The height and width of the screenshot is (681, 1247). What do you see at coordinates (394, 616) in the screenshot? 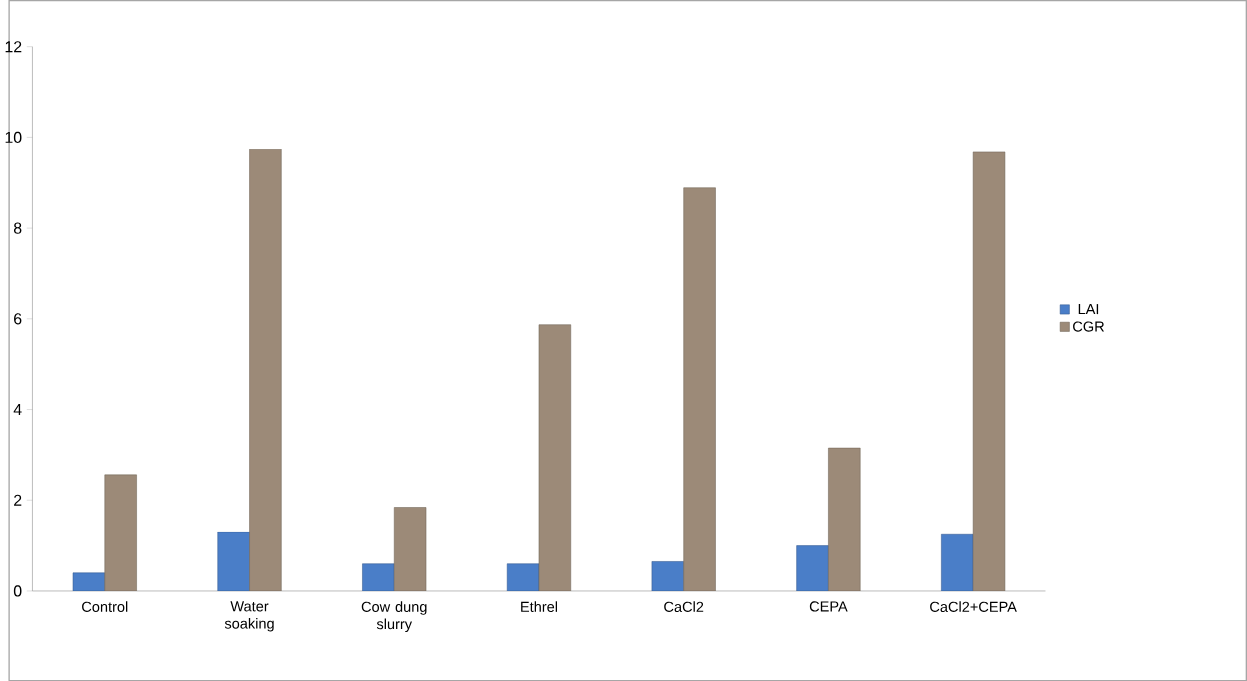
I see `x-tick-label: Cow dung slurry` at bounding box center [394, 616].